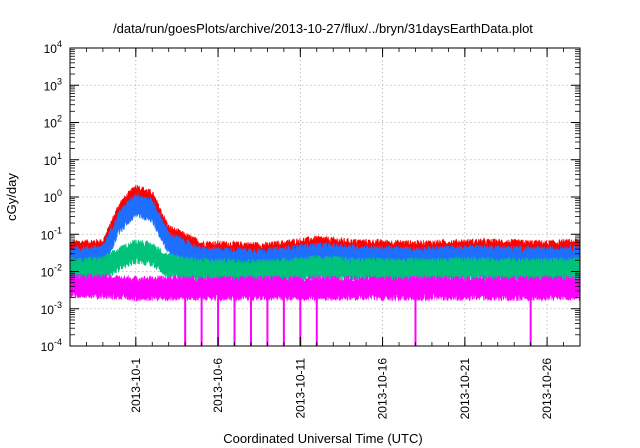 The height and width of the screenshot is (448, 640). I want to click on y-tick-label: 10⁴, so click(53, 47).